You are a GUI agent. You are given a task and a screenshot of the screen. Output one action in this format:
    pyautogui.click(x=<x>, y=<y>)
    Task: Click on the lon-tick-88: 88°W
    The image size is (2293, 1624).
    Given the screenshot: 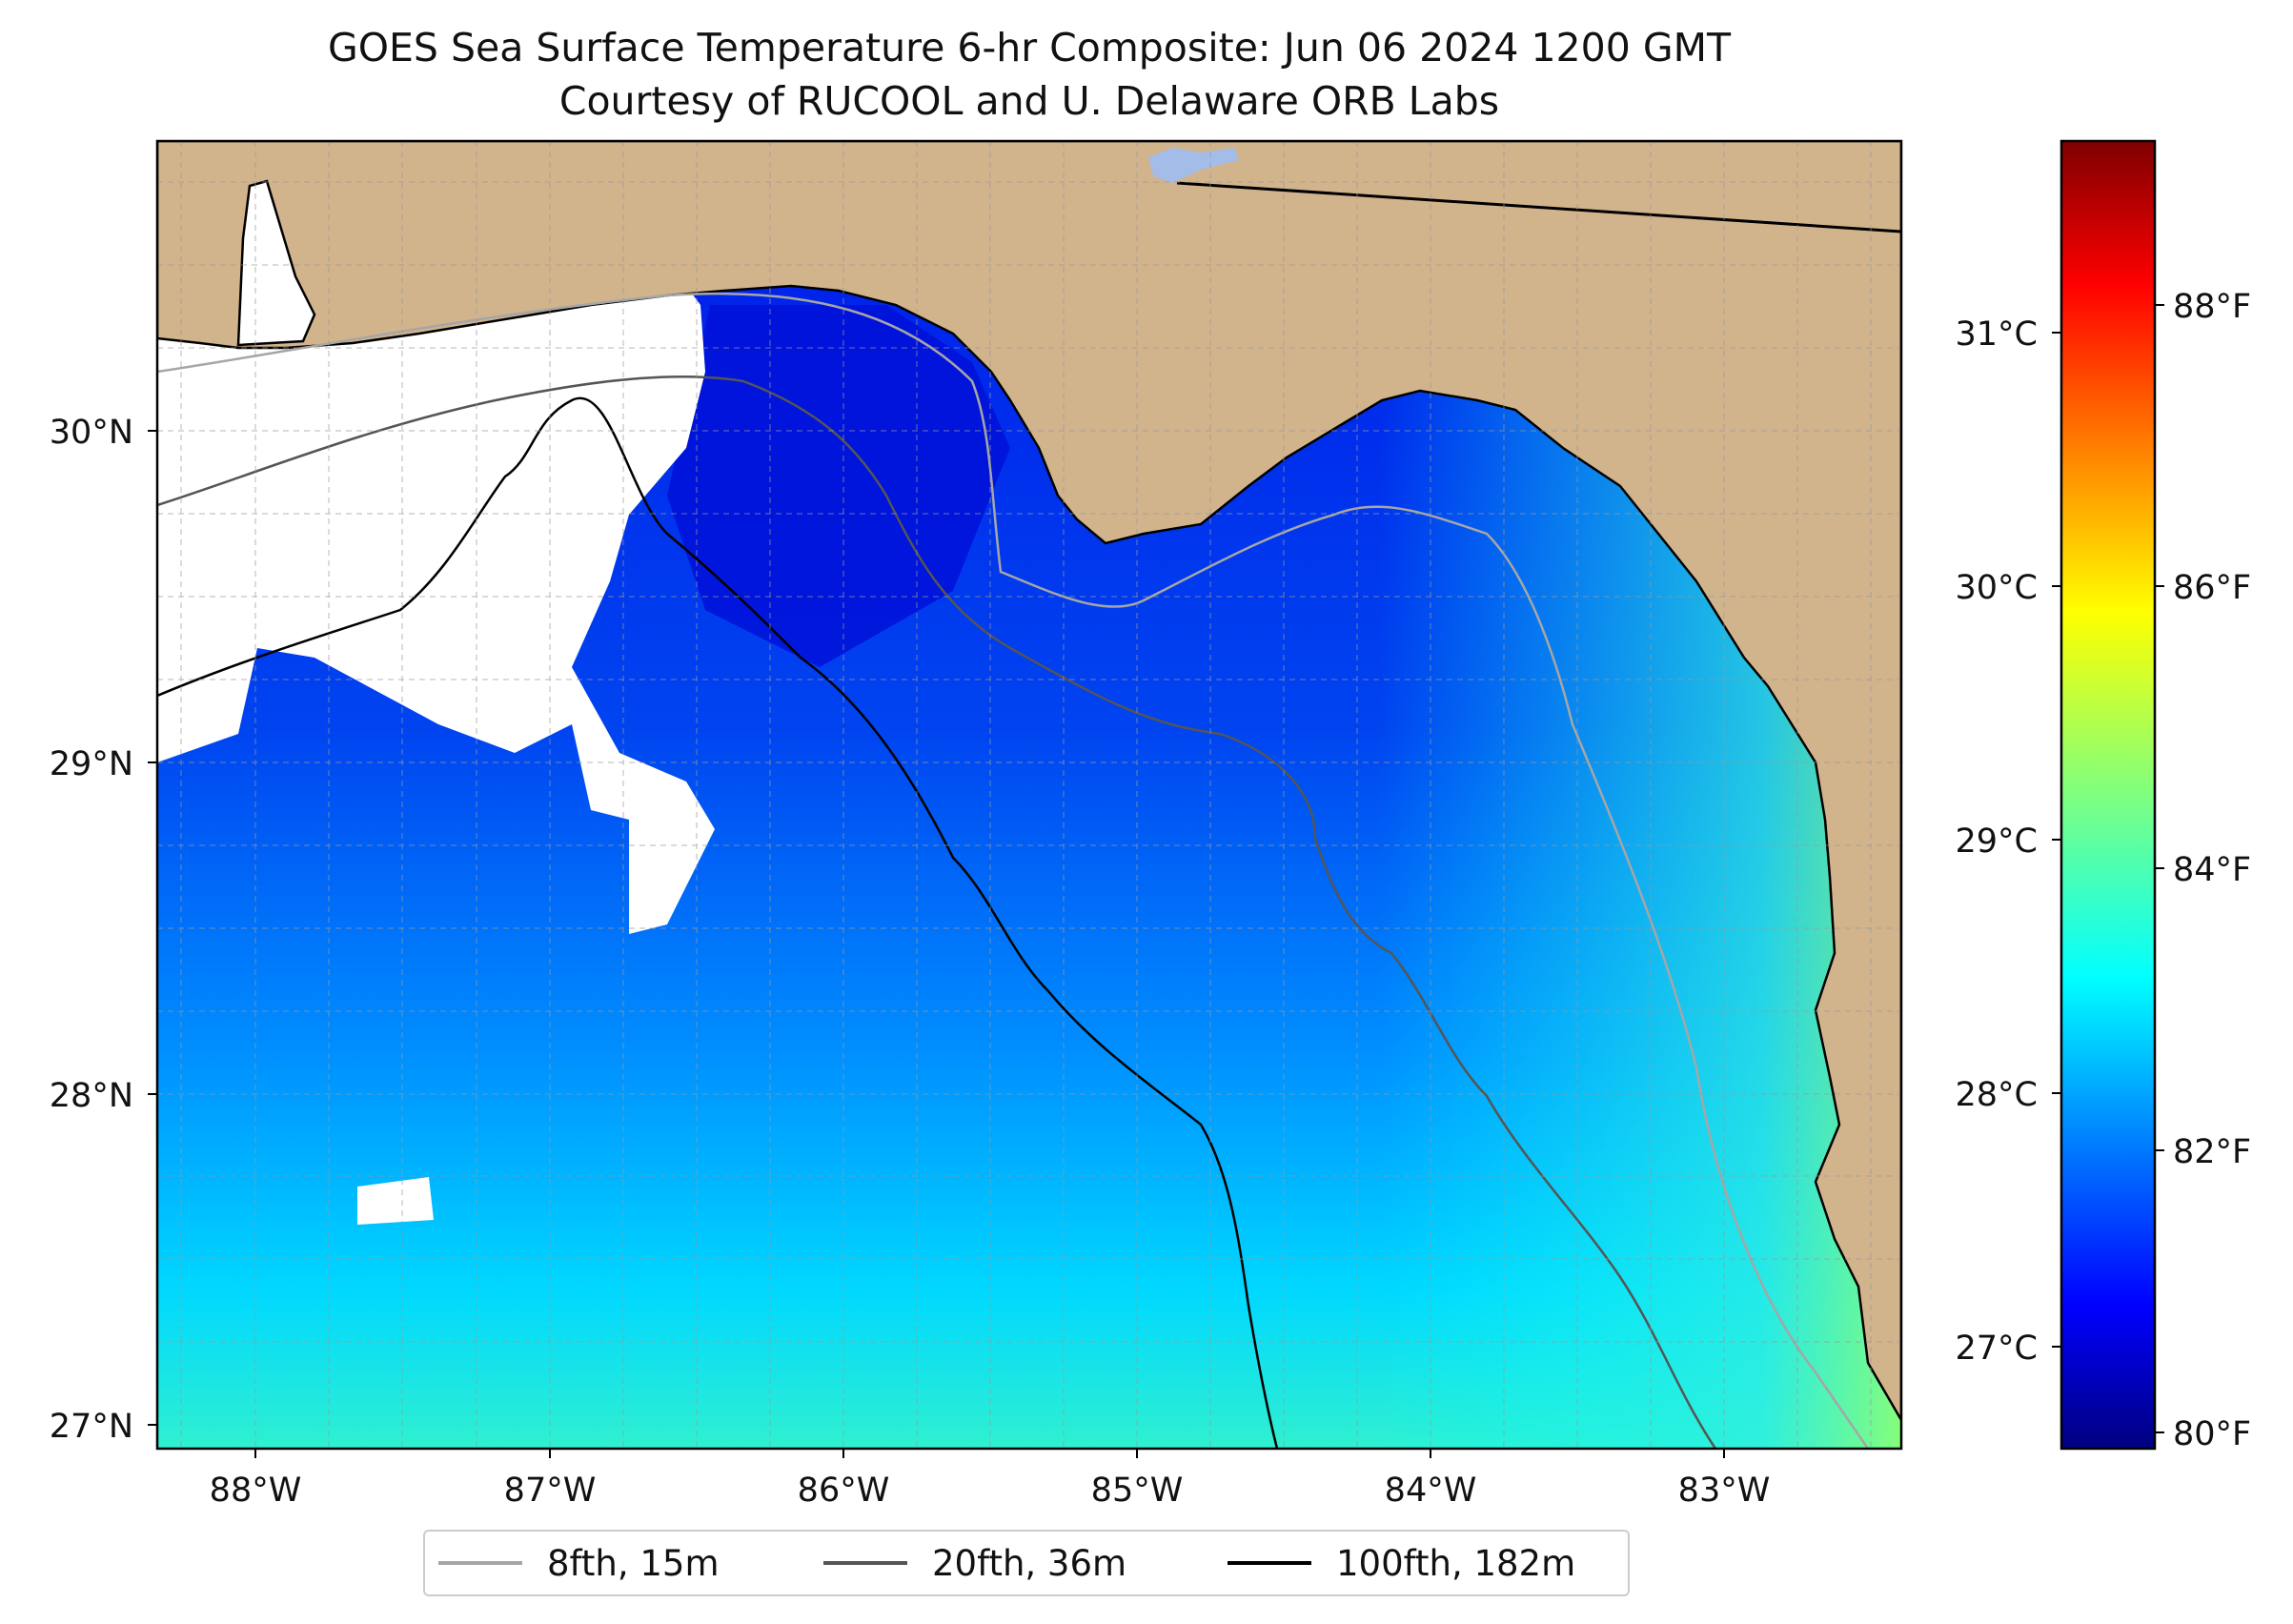 What is the action you would take?
    pyautogui.click(x=256, y=1491)
    